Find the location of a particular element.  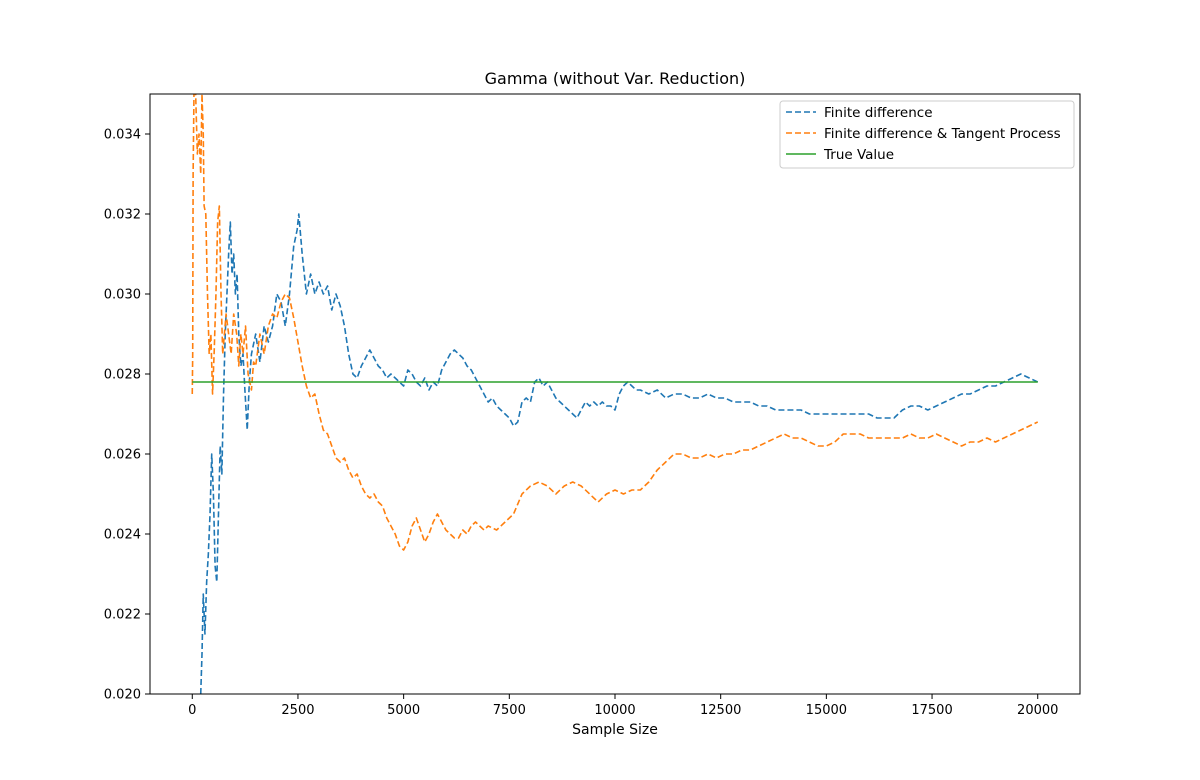

y-tick-label: 0.020 is located at coordinates (122, 695).